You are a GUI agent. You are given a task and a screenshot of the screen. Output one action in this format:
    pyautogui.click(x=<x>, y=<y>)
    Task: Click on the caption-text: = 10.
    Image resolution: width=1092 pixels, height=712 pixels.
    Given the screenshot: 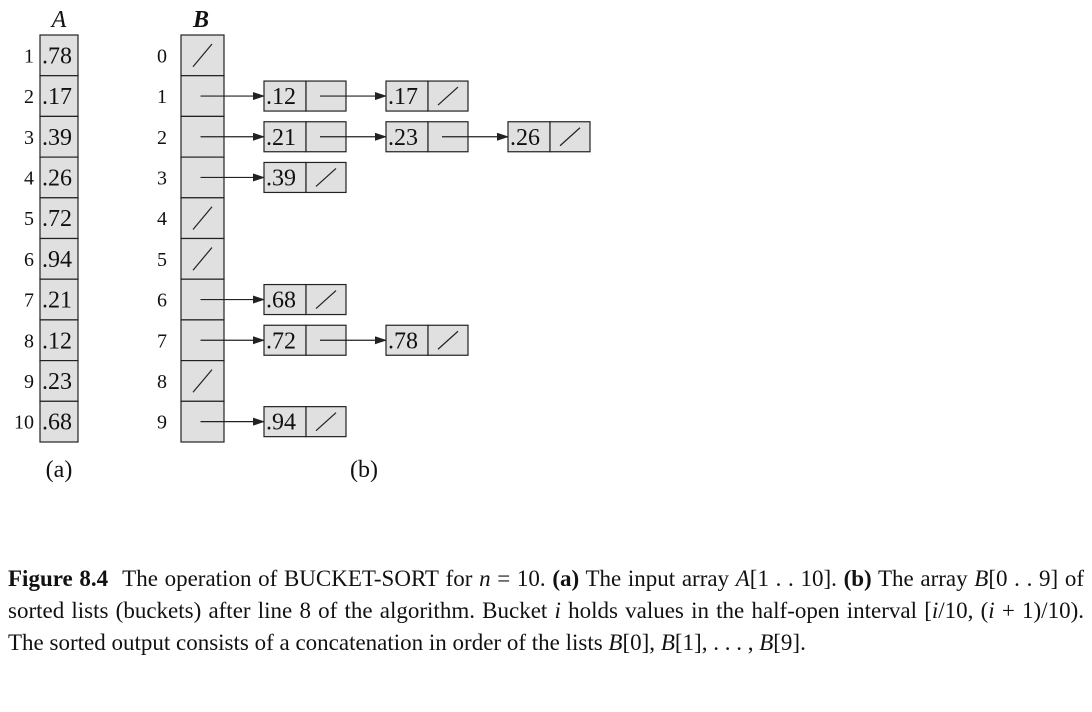 What is the action you would take?
    pyautogui.click(x=521, y=578)
    